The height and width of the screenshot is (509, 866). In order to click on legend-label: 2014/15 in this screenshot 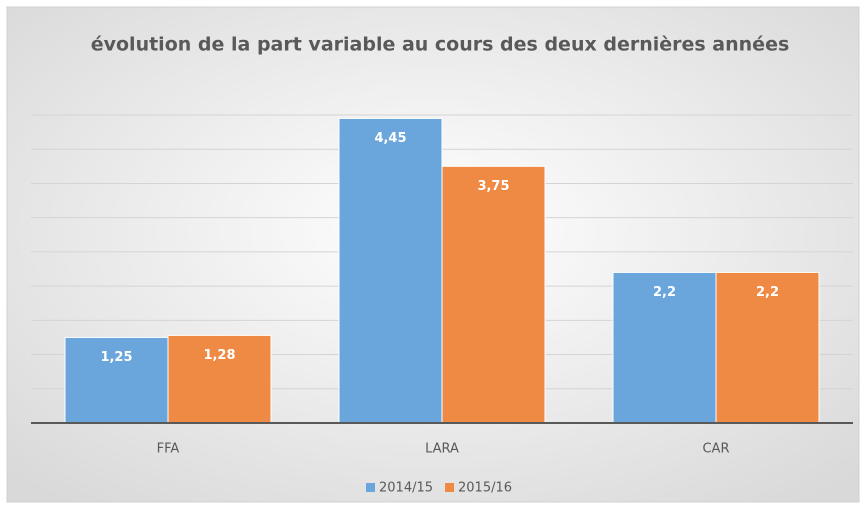, I will do `click(406, 488)`.